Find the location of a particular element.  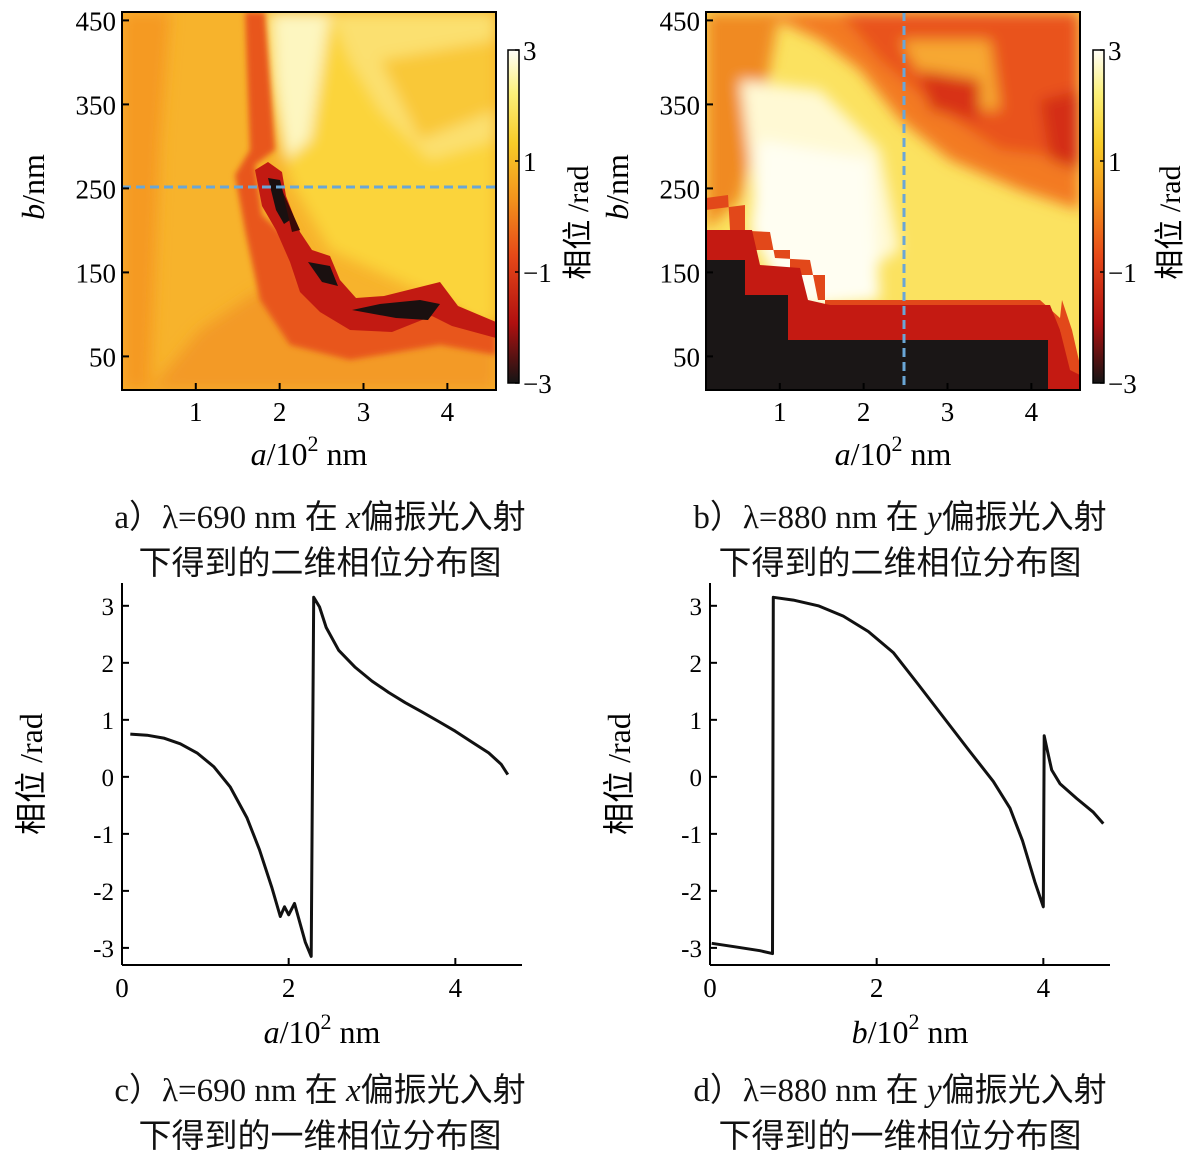

caption-c-line2: 下得到的一维相位分布图 is located at coordinates (320, 1137).